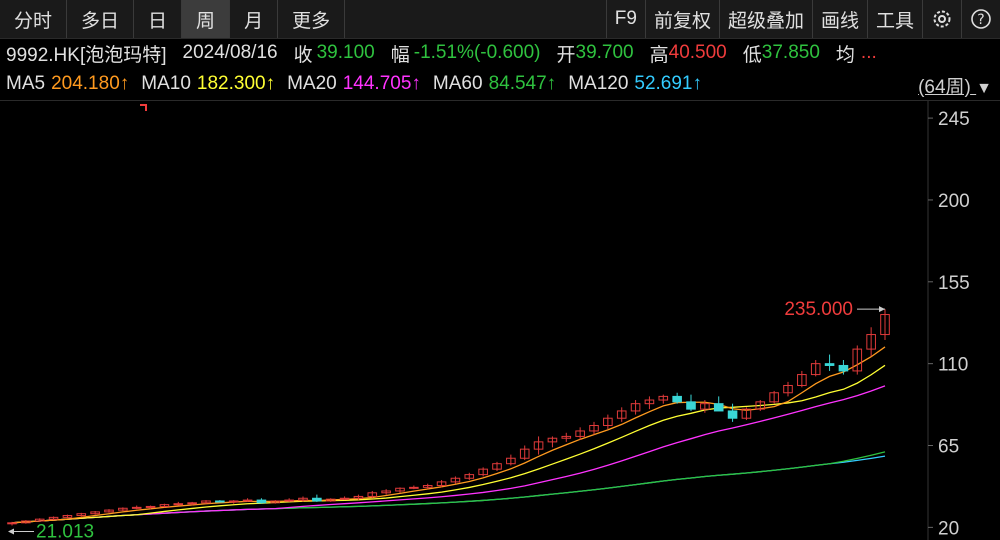 The image size is (1000, 540). What do you see at coordinates (948, 447) in the screenshot?
I see `y-tick-label: 65` at bounding box center [948, 447].